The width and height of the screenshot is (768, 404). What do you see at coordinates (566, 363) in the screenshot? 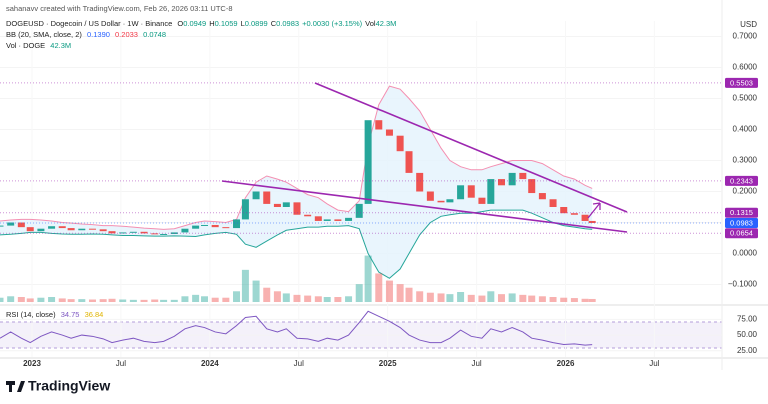
I see `x-tick-label: 2026` at bounding box center [566, 363].